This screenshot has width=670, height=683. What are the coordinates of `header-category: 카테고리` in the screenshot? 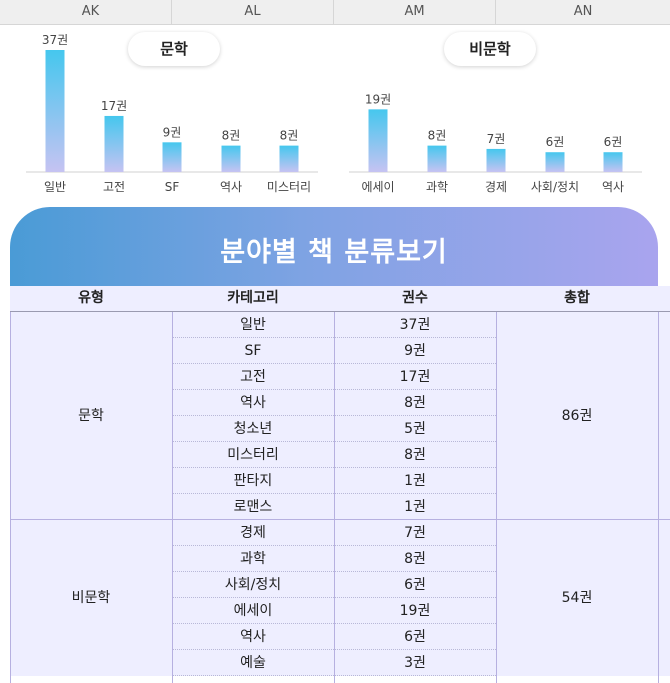 It's located at (253, 298).